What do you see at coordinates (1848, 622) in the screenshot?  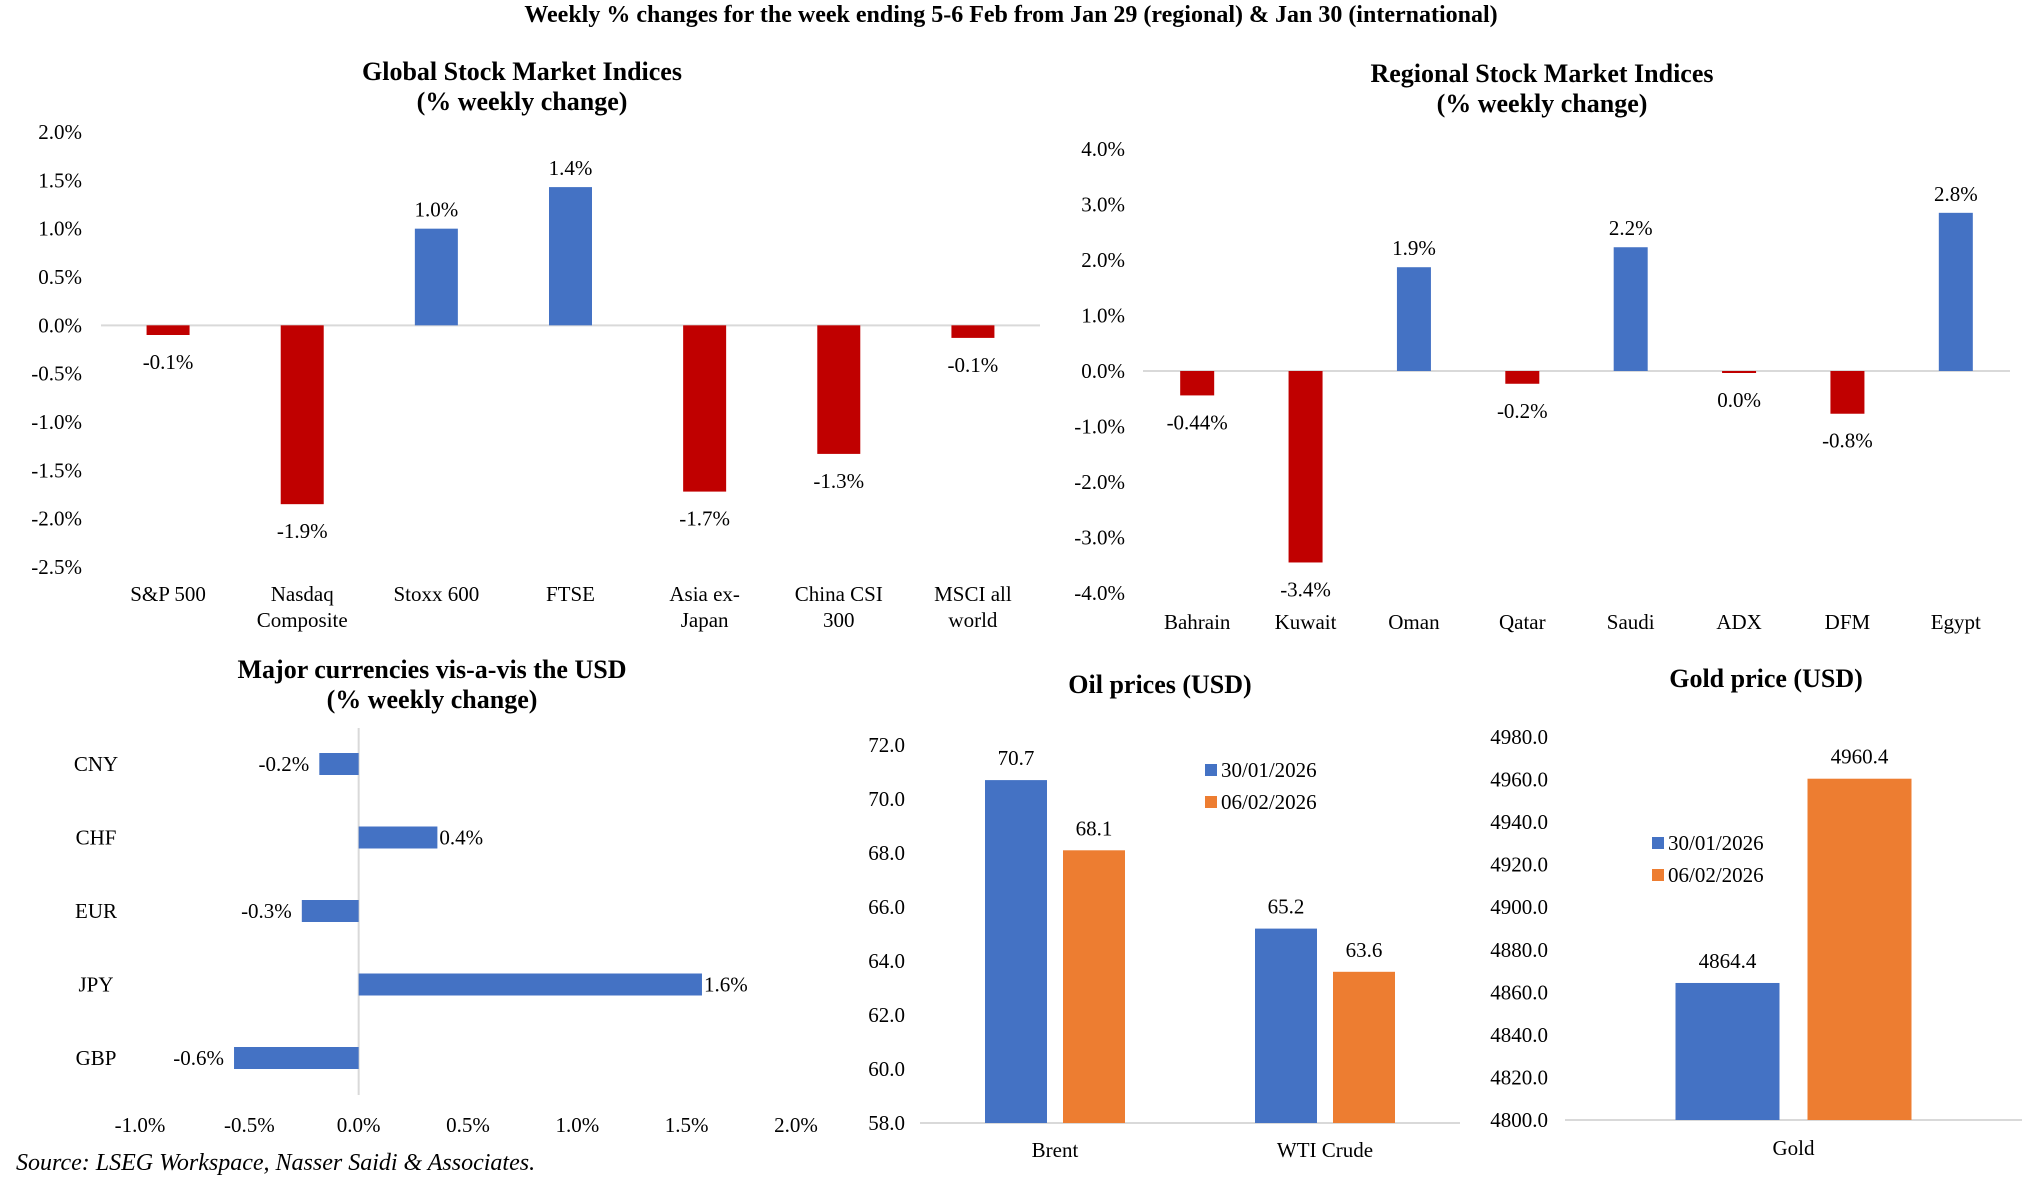 I see `category-label: DFM` at bounding box center [1848, 622].